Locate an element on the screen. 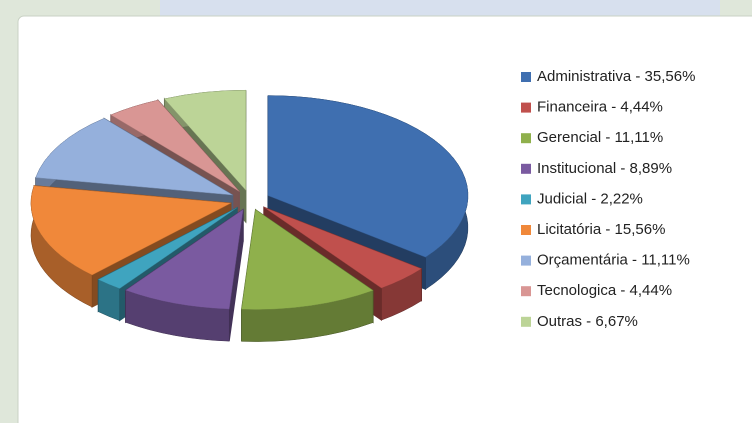 The image size is (752, 423). legend-label: Gerencial - 11,11% is located at coordinates (600, 137).